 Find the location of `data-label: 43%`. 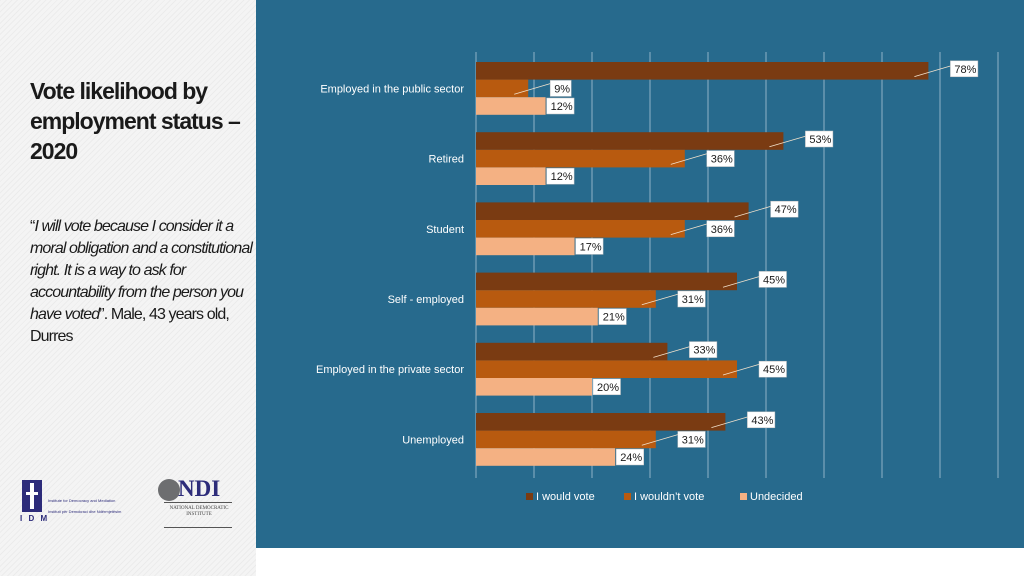

data-label: 43% is located at coordinates (762, 421).